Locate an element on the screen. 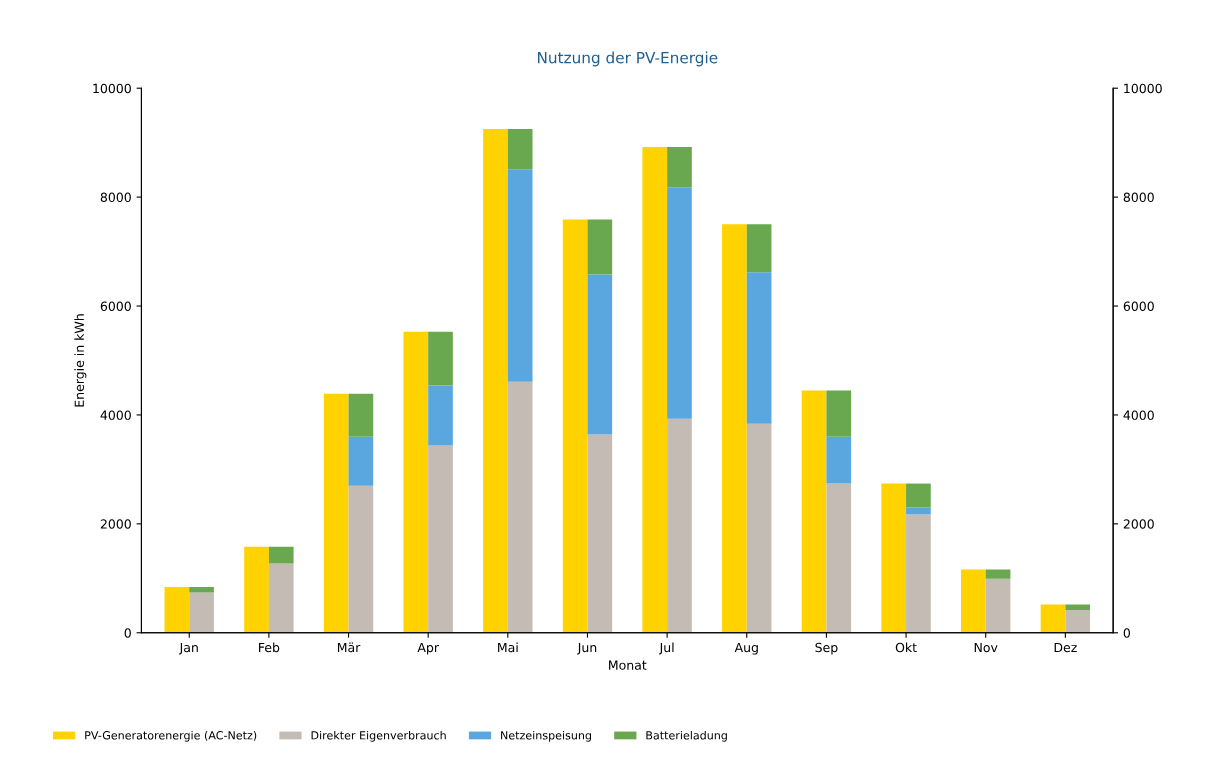  x-tick-label: Jul is located at coordinates (666, 648).